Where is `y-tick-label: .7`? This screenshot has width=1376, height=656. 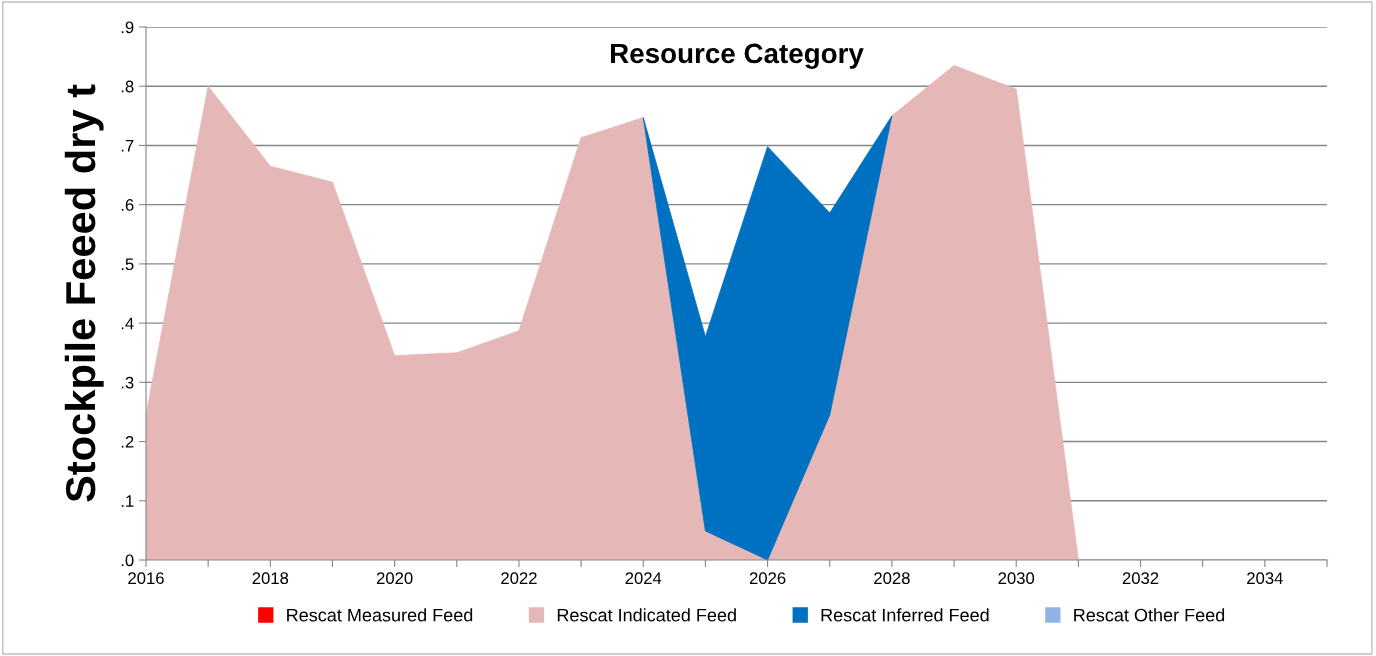 y-tick-label: .7 is located at coordinates (127, 146).